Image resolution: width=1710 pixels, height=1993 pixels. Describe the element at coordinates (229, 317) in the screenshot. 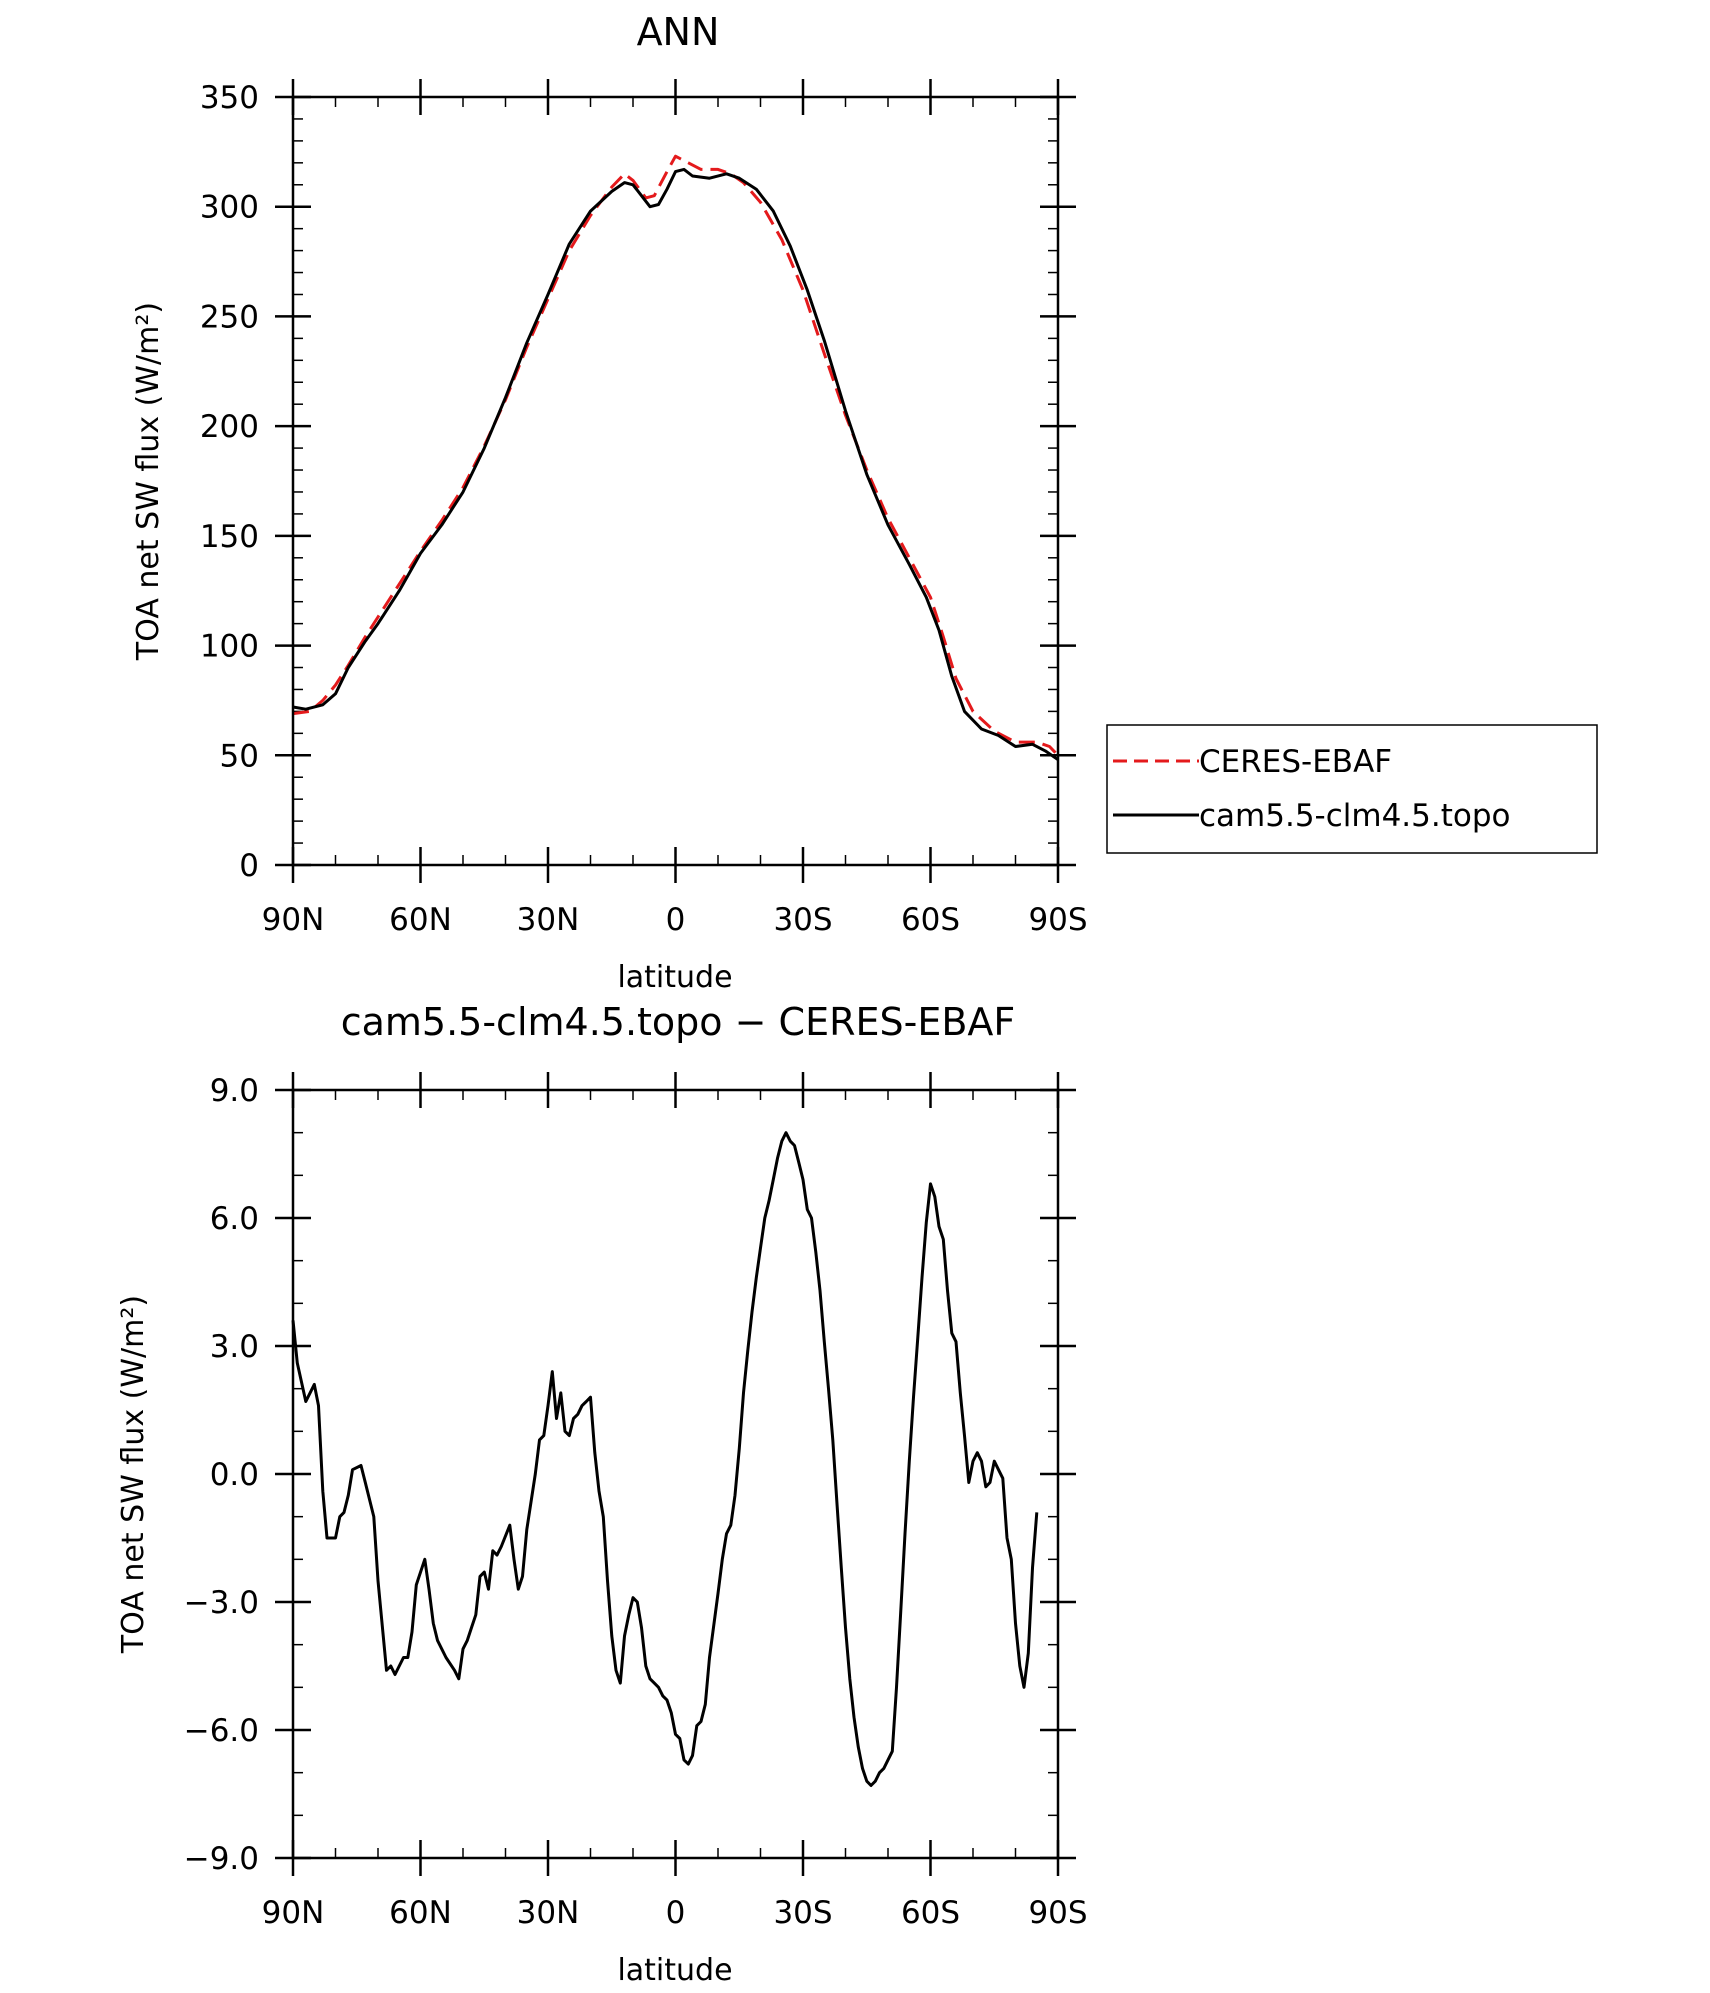

I see `chart-top-y-tick-label: 250` at that location.